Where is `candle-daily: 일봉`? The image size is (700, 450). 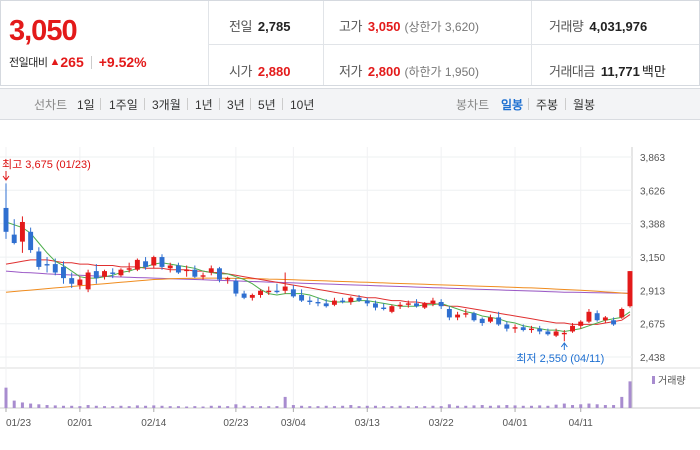
candle-daily: 일봉 is located at coordinates (512, 105).